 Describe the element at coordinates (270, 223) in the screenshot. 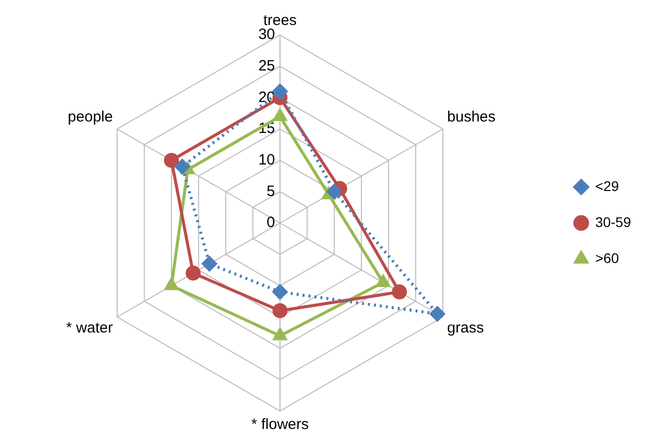

I see `y-tick-label: 0` at that location.